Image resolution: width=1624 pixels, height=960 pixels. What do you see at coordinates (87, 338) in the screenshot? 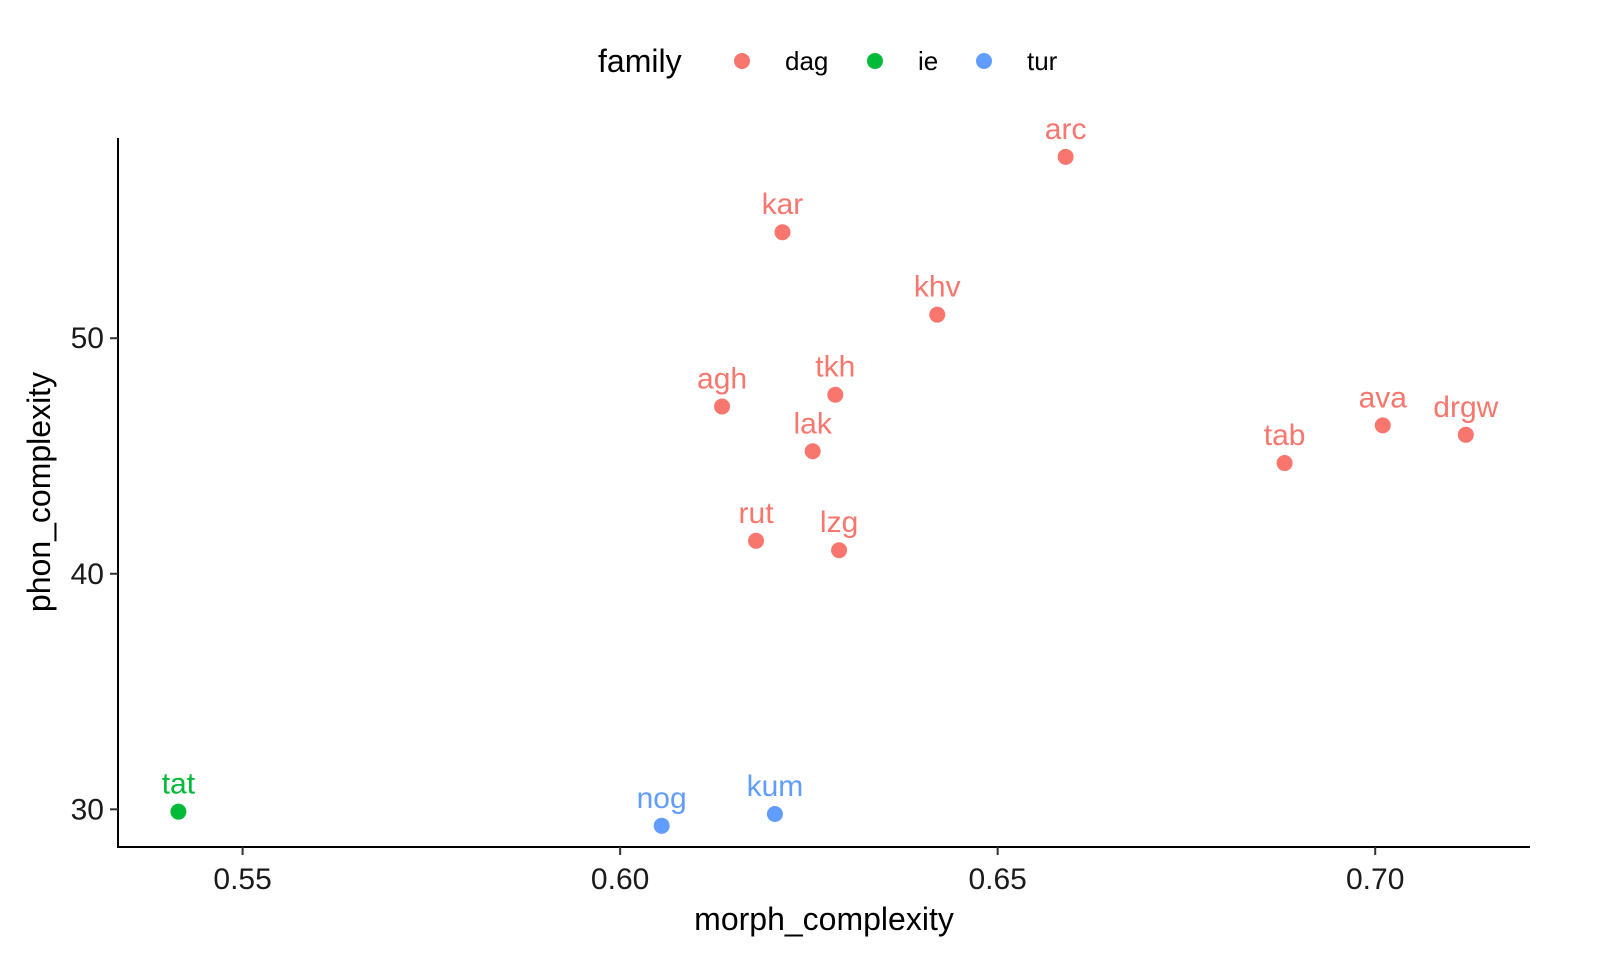
I see `y-tick-label: 50` at bounding box center [87, 338].